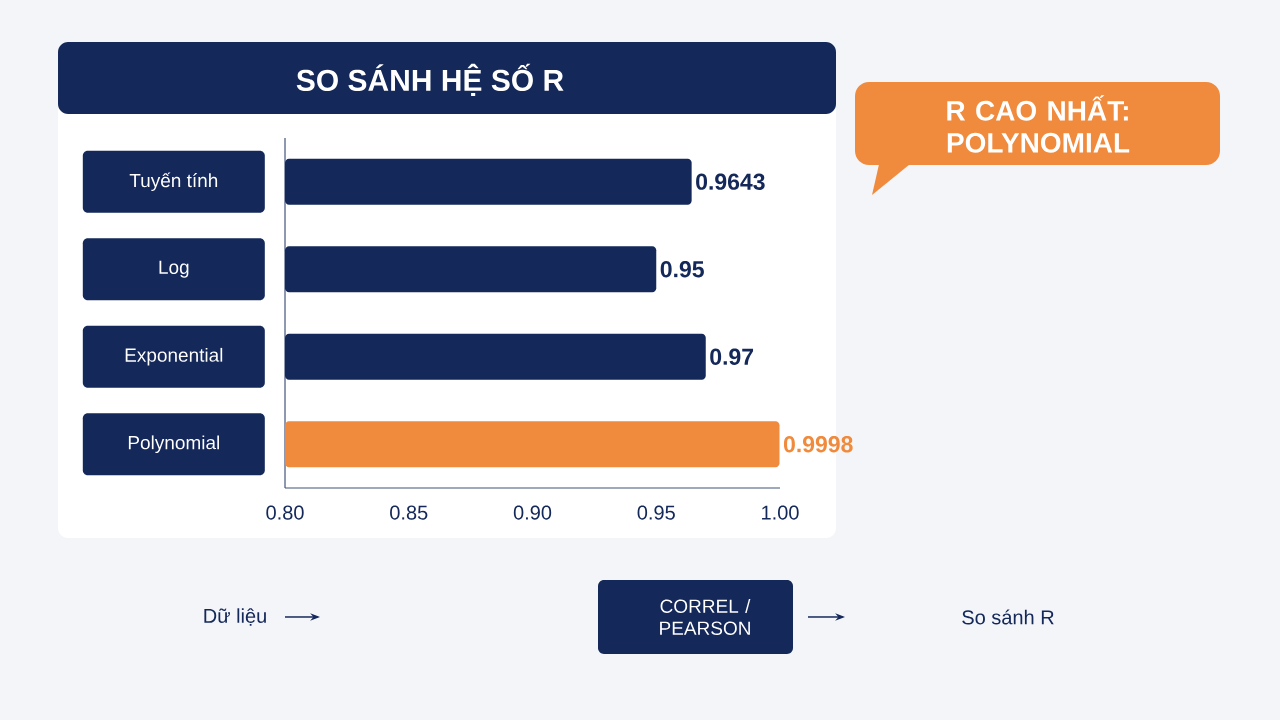 The image size is (1280, 720). What do you see at coordinates (173, 182) in the screenshot?
I see `y-tick-label: Tuyến tính` at bounding box center [173, 182].